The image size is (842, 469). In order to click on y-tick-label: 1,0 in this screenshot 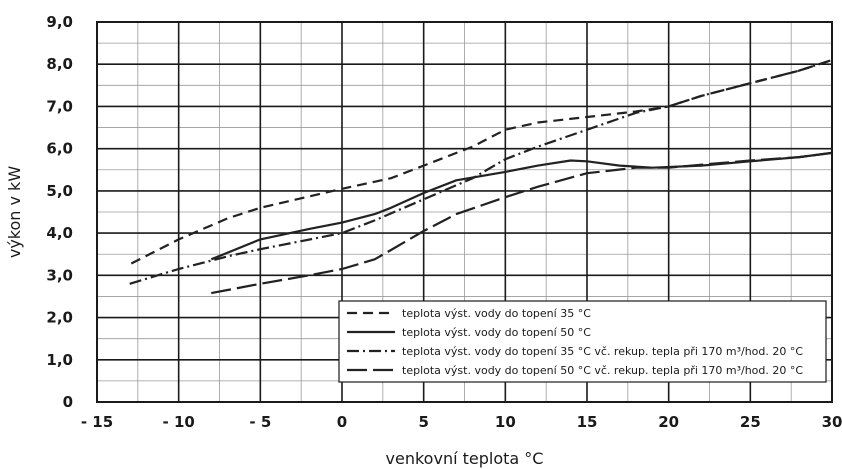, I will do `click(59, 360)`.